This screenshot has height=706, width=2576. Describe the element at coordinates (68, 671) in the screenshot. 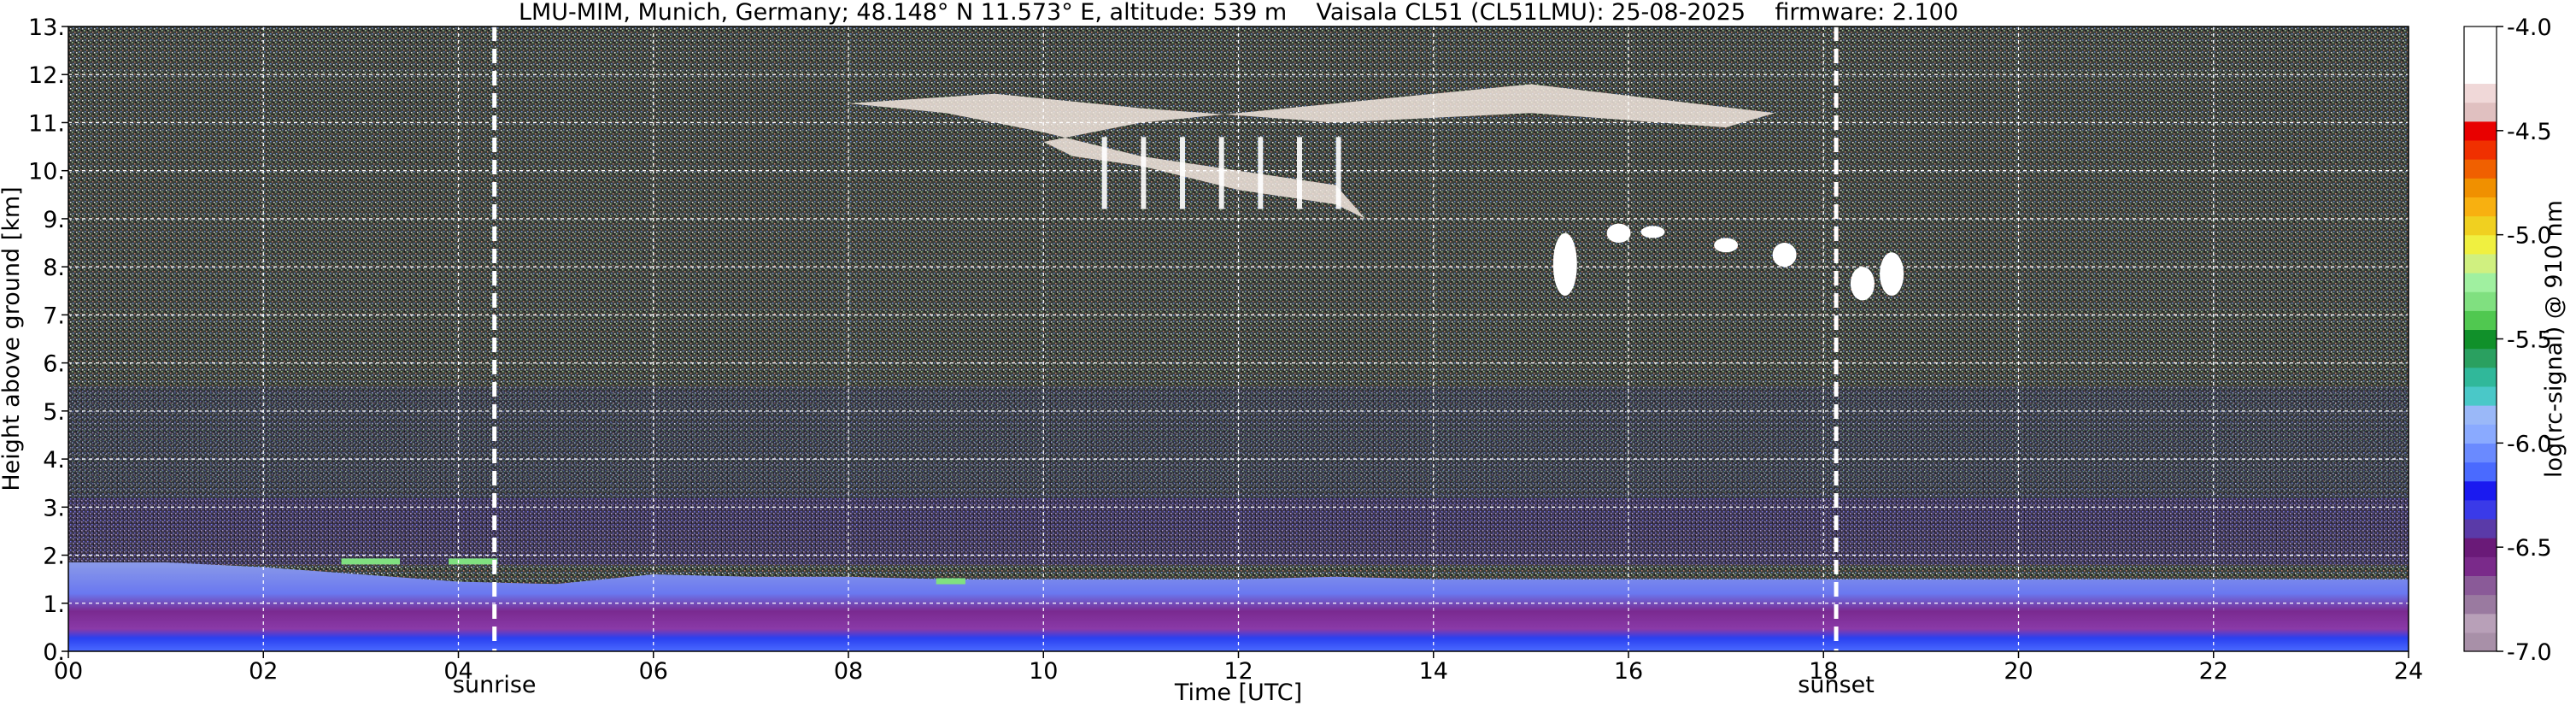

I see `x-tick-label: 00` at that location.